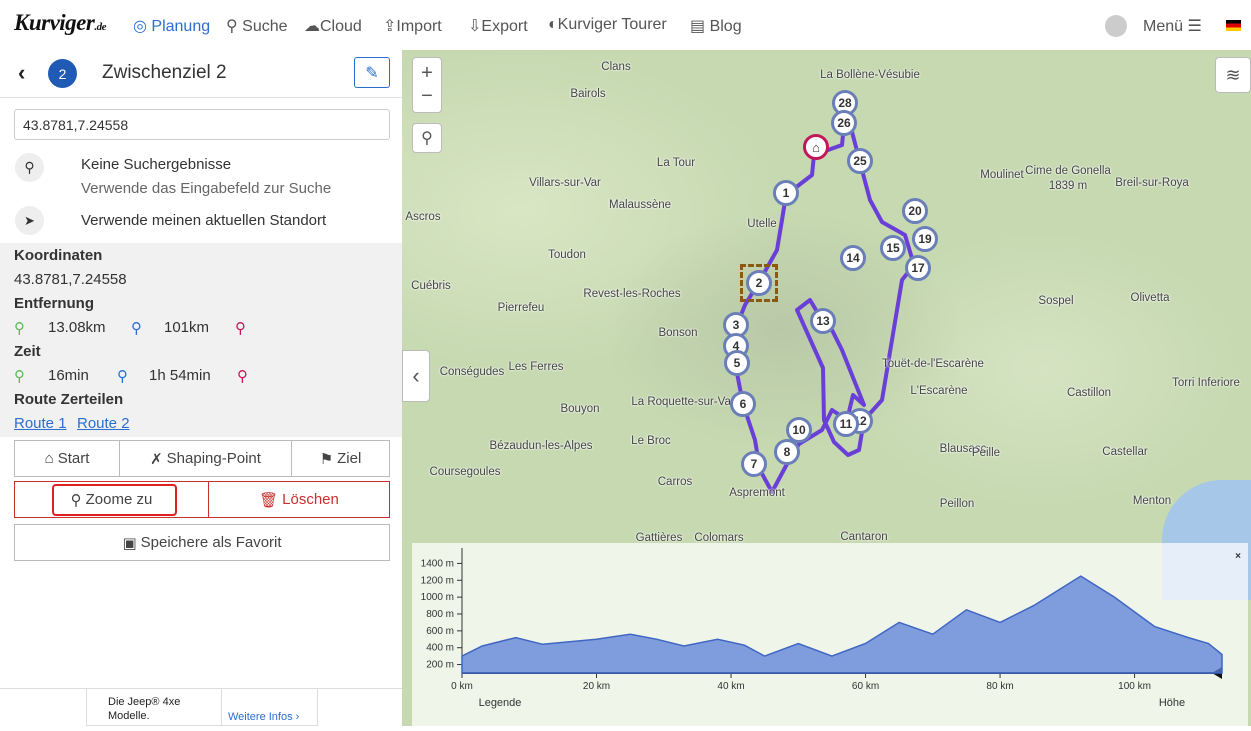  What do you see at coordinates (265, 26) in the screenshot?
I see `nav-label: Suche` at bounding box center [265, 26].